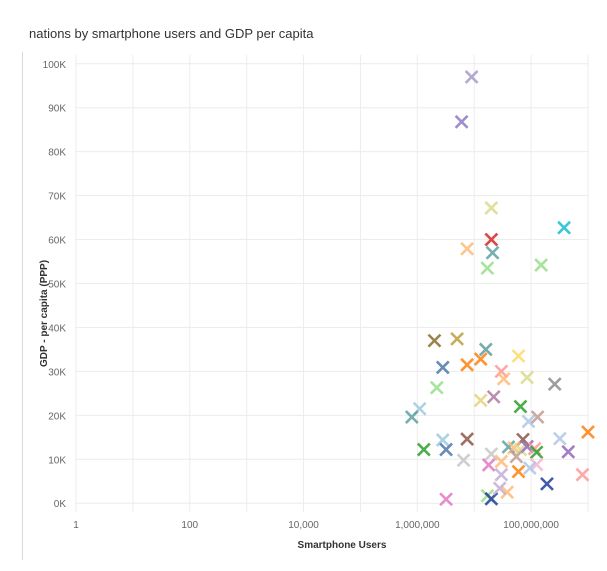 Image resolution: width=607 pixels, height=571 pixels. Describe the element at coordinates (303, 525) in the screenshot. I see `x-tick-label: 10,000` at that location.